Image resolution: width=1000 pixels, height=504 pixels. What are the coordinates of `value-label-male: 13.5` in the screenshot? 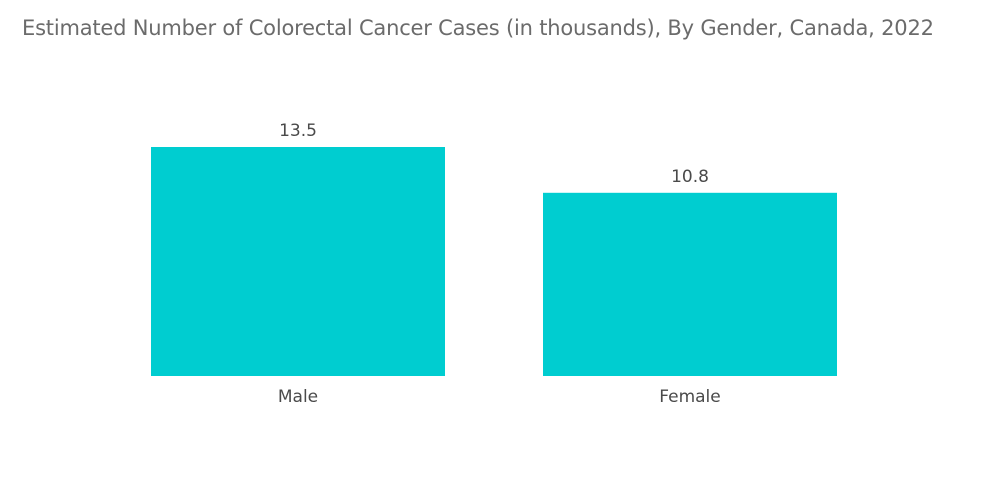 It's located at (298, 131).